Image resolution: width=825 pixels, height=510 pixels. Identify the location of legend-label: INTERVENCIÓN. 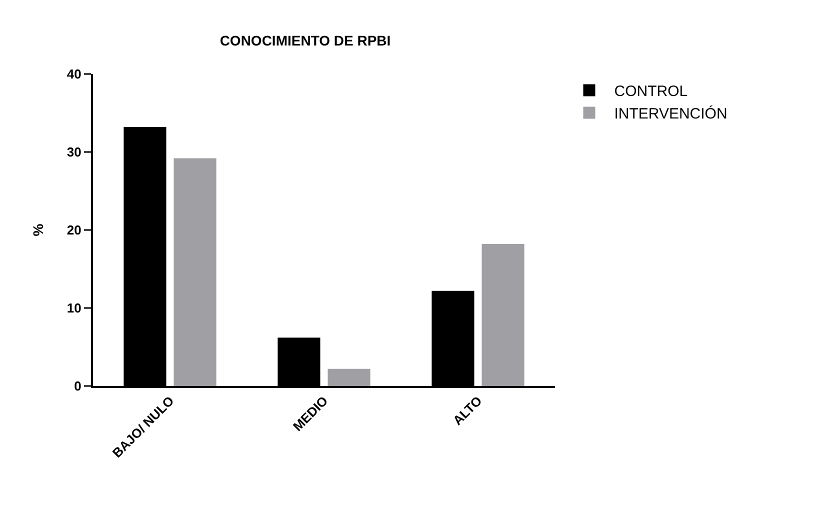
(671, 113).